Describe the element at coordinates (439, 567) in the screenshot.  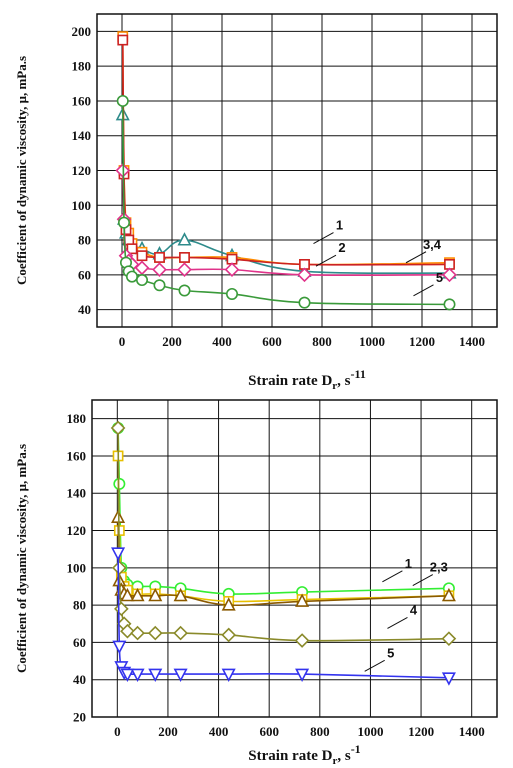
I see `series-annotation: 2,3` at that location.